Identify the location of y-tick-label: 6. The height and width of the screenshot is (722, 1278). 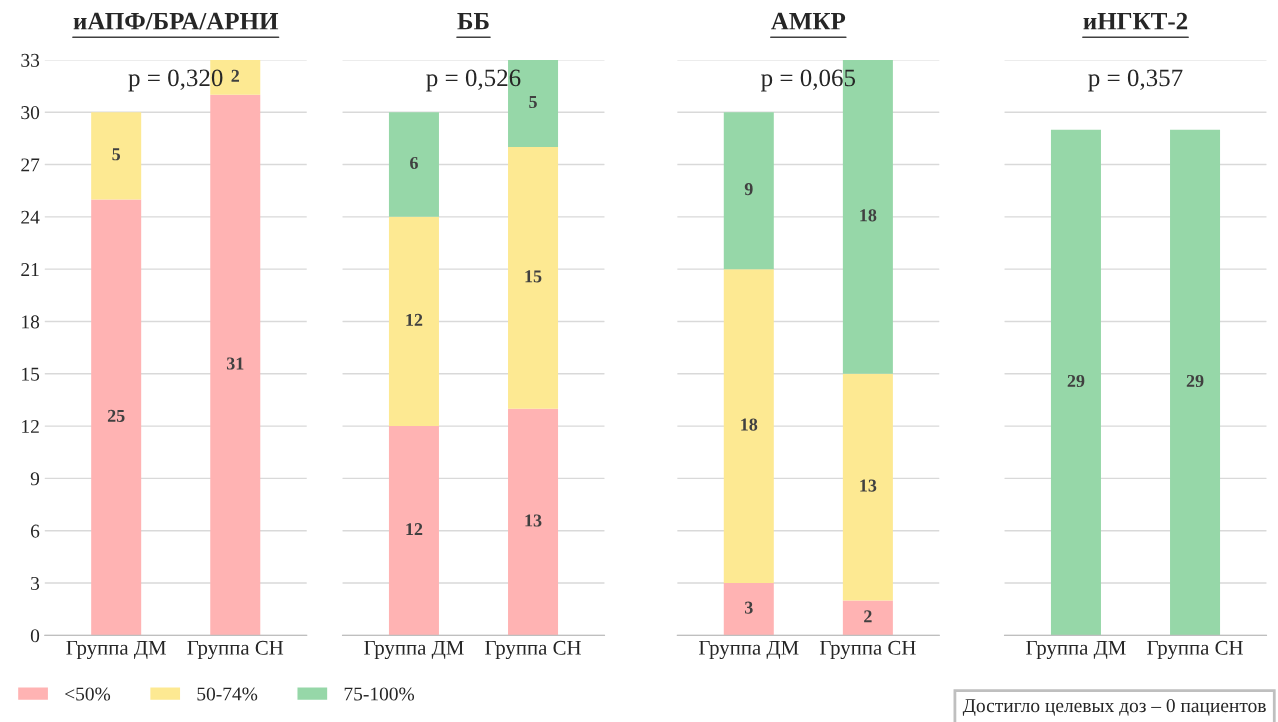
(35, 531).